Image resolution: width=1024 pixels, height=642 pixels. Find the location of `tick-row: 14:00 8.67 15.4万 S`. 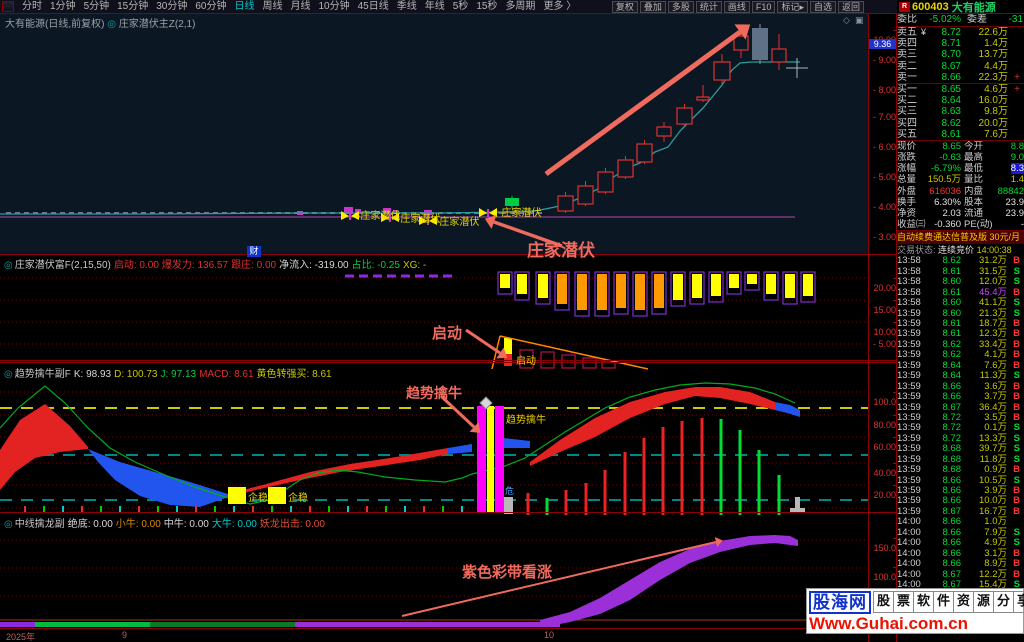

tick-row: 14:00 8.67 15.4万 S is located at coordinates (958, 584).